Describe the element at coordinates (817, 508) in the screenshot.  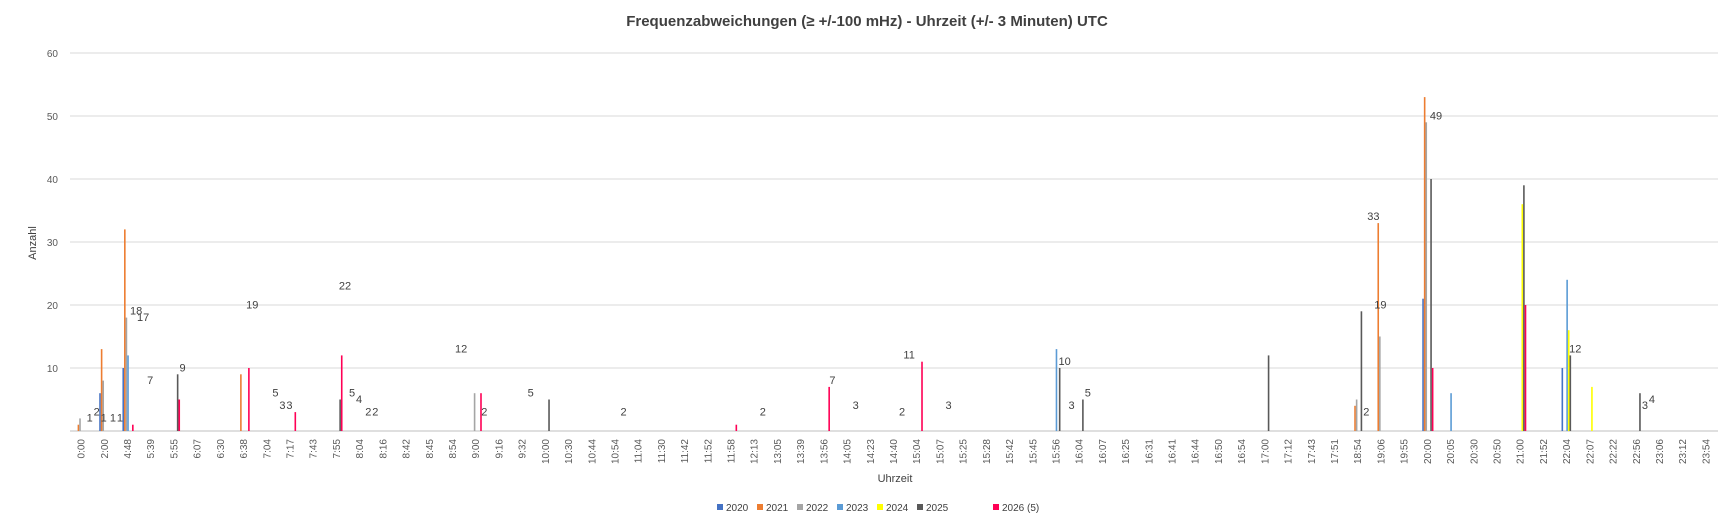
I see `legend-label: 2022` at that location.